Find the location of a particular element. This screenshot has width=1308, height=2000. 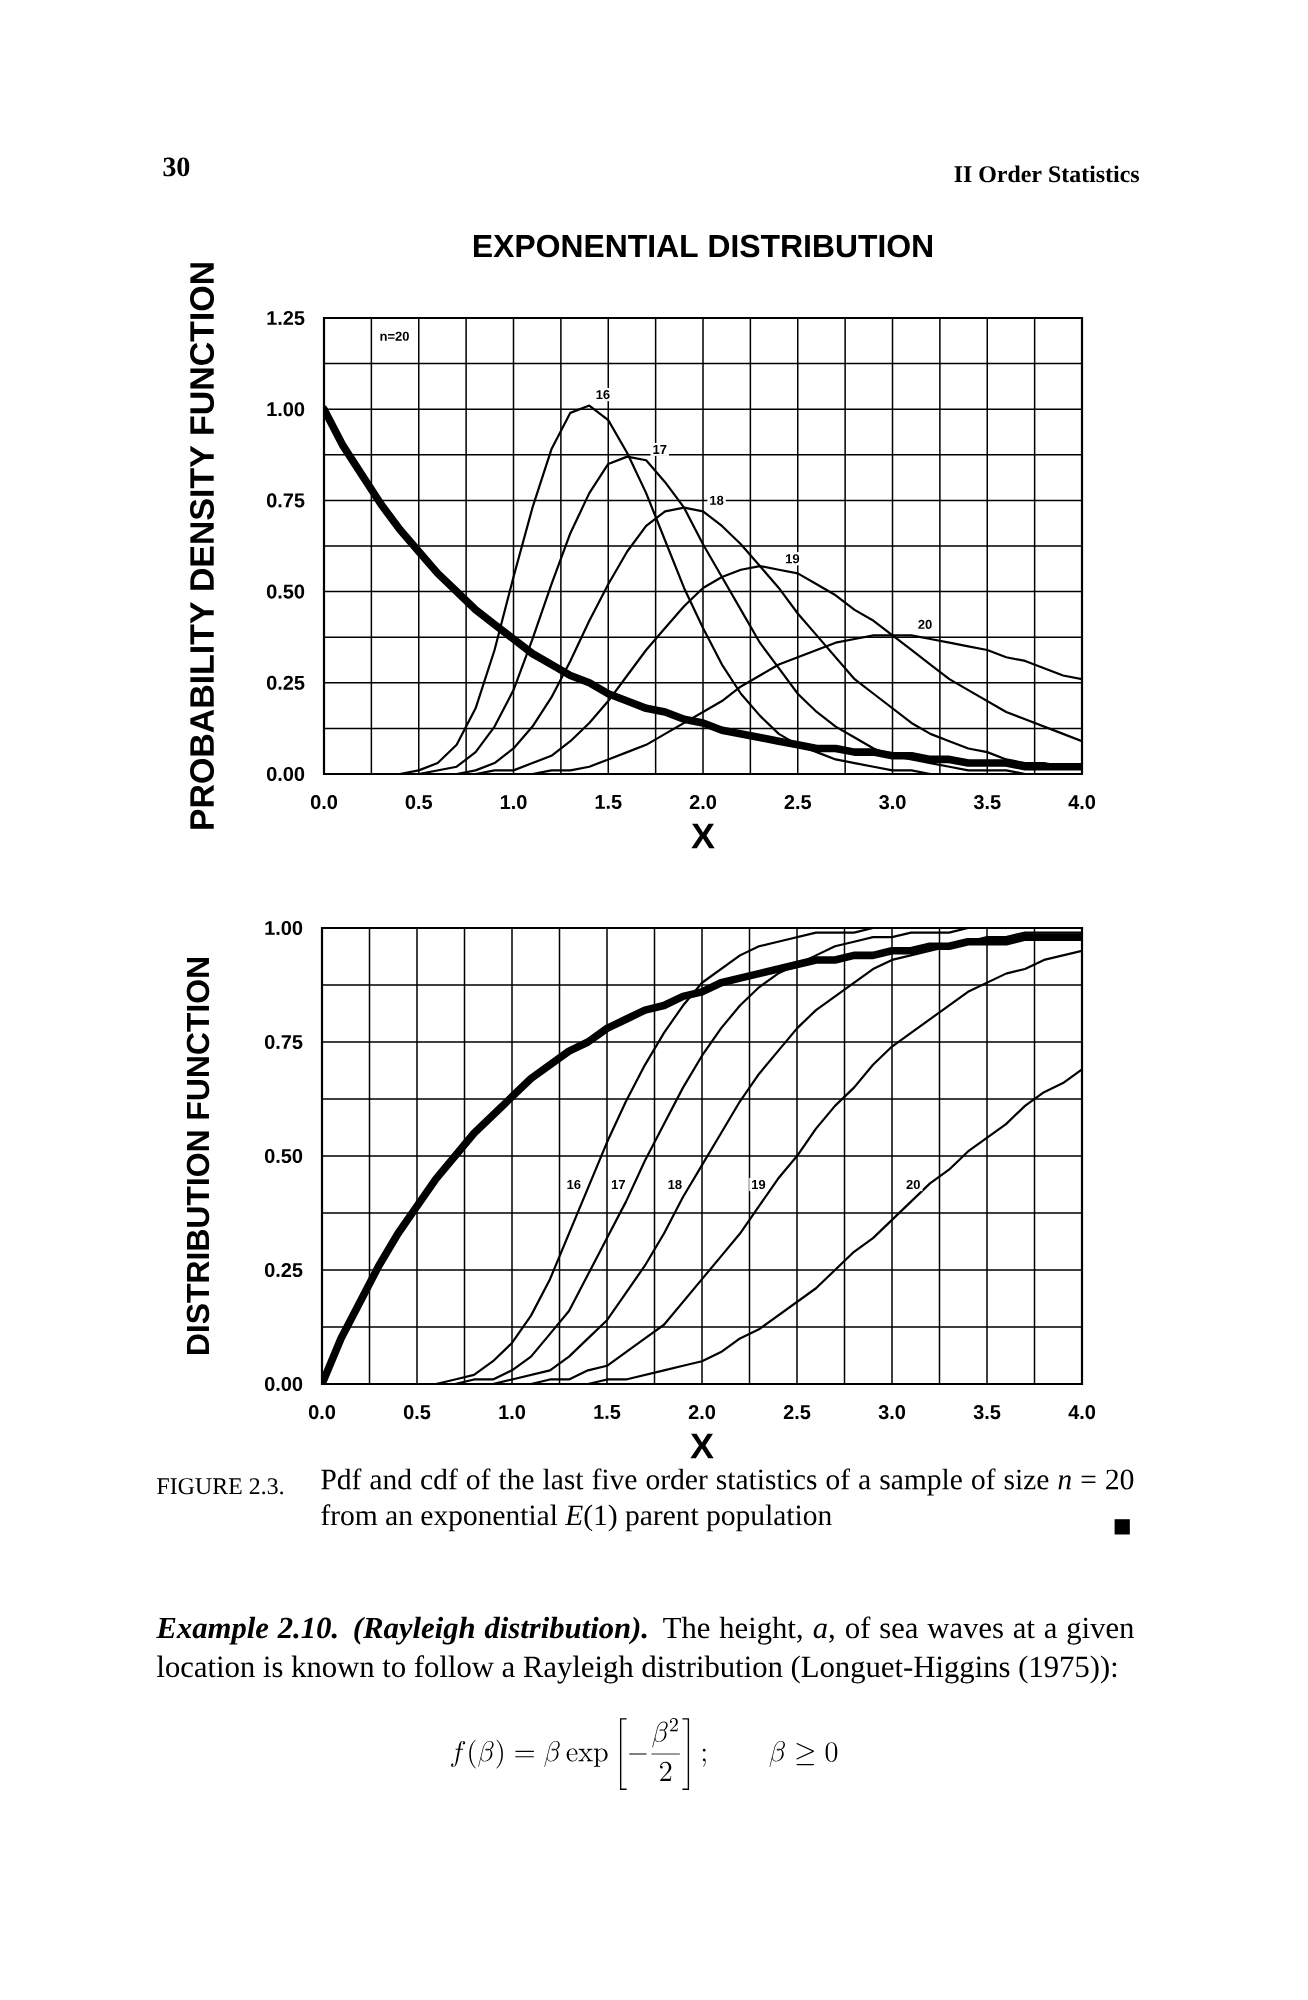

y-axis-title: DISTRIBUTION FUNCTION is located at coordinates (198, 1156).